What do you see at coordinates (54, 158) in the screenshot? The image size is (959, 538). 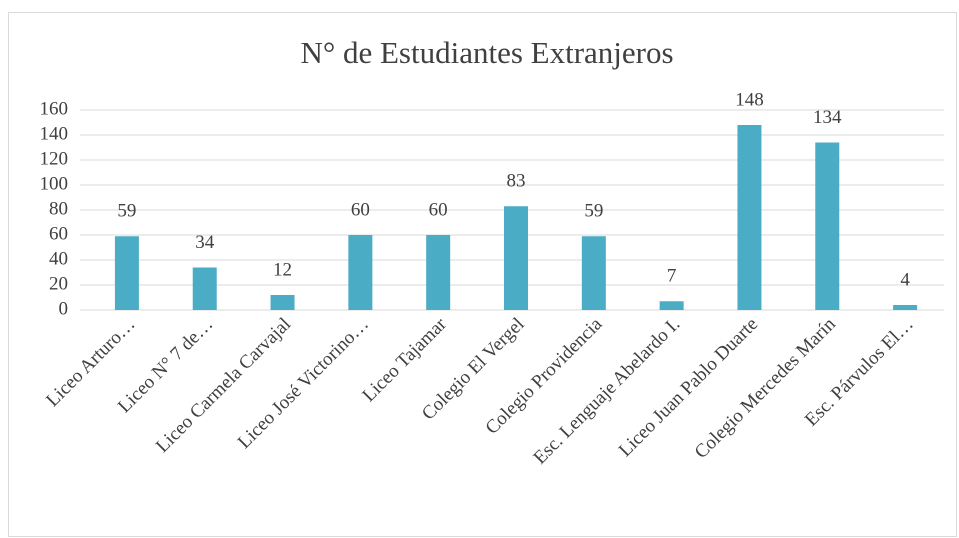 I see `y-tick-label: 120` at bounding box center [54, 158].